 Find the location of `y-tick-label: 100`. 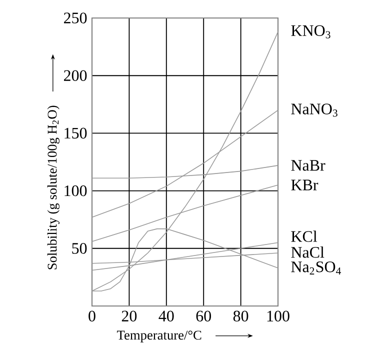

y-tick-label: 100 is located at coordinates (75, 190).